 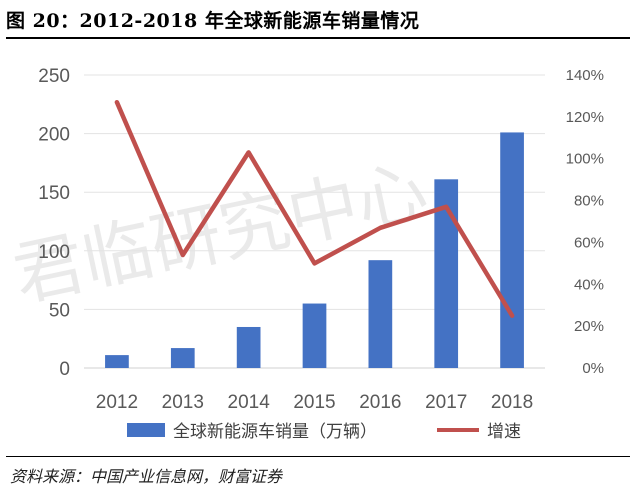 What do you see at coordinates (585, 159) in the screenshot?
I see `right-tick-label: 100%` at bounding box center [585, 159].